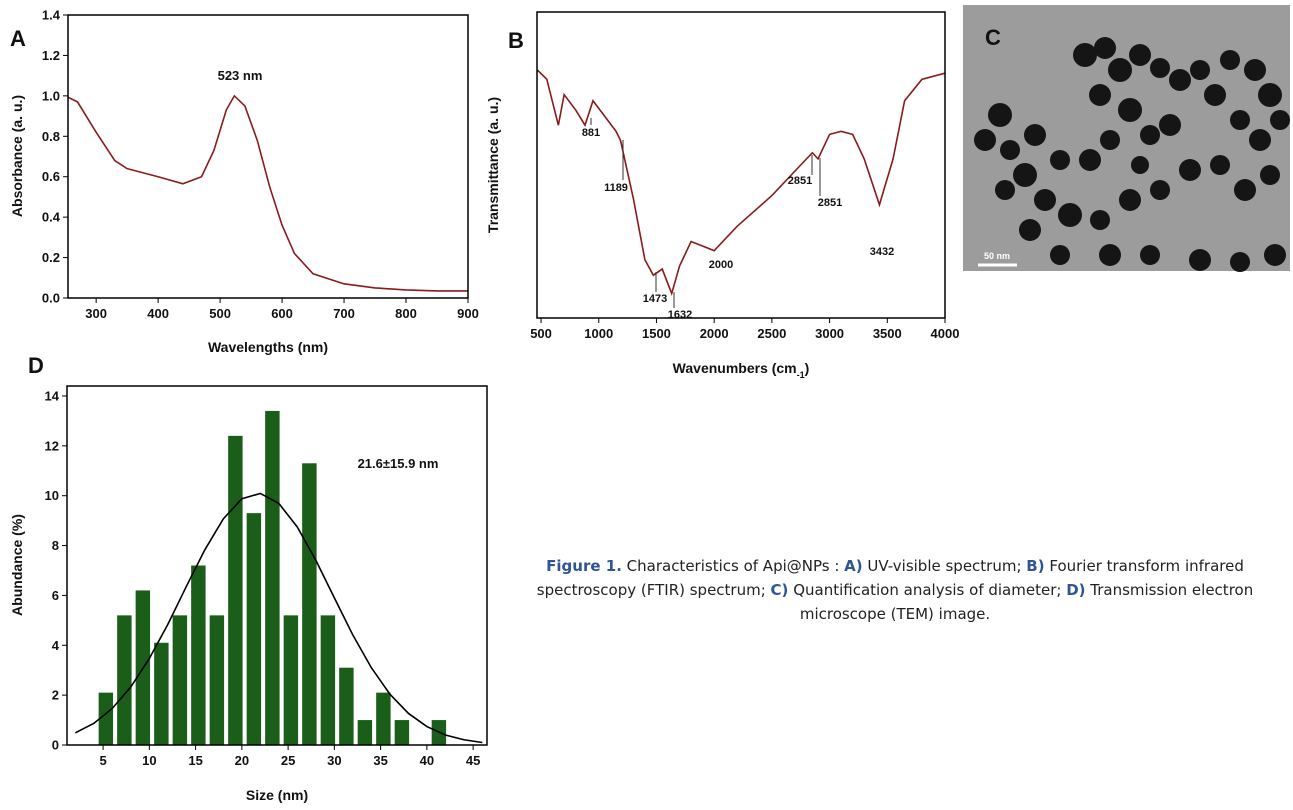 The height and width of the screenshot is (810, 1293). I want to click on annotation: 3432, so click(882, 252).